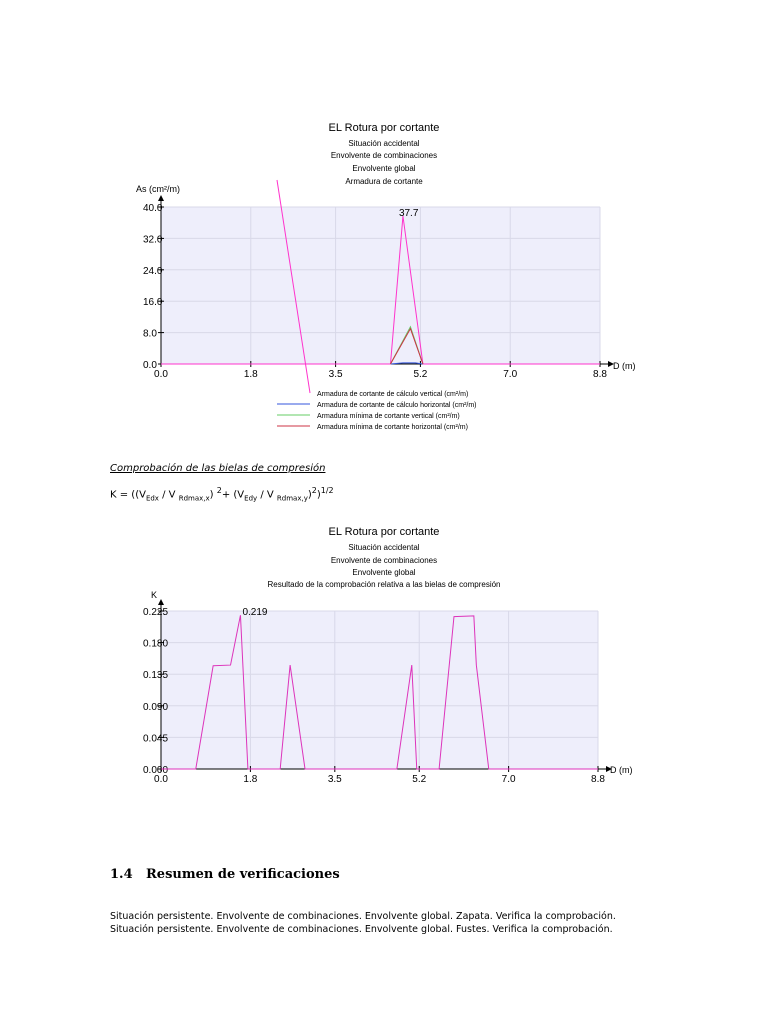  What do you see at coordinates (509, 779) in the screenshot?
I see `chart2-xtick-label: 7.0` at bounding box center [509, 779].